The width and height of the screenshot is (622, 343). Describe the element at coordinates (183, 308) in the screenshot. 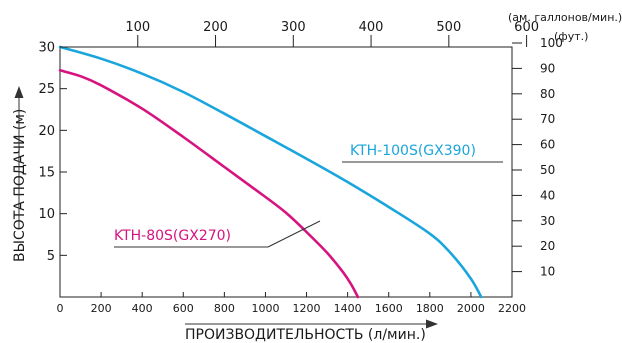

I see `x-tick-label: 600` at that location.